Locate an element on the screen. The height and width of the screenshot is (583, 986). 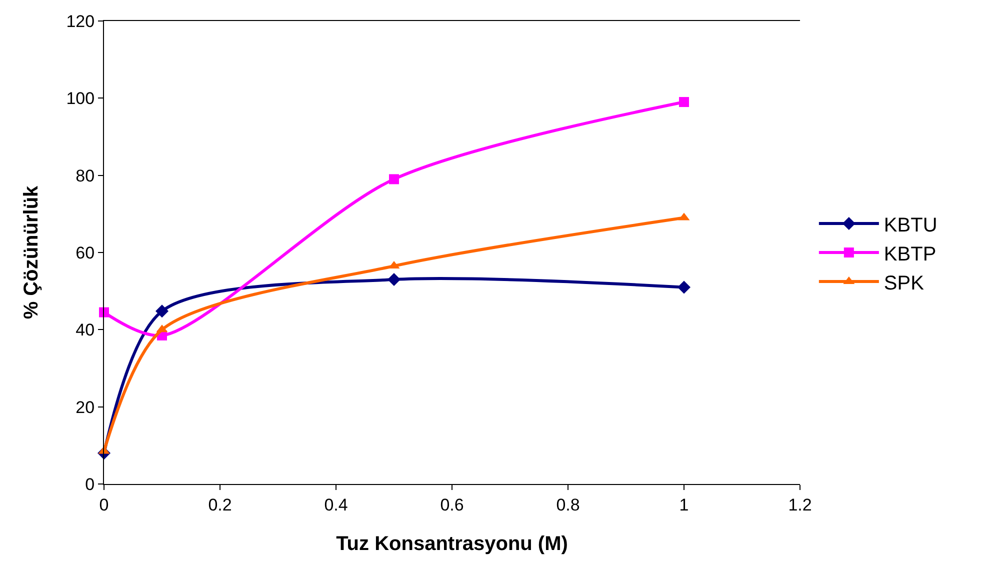
y-tick-label: 120 is located at coordinates (80, 21).